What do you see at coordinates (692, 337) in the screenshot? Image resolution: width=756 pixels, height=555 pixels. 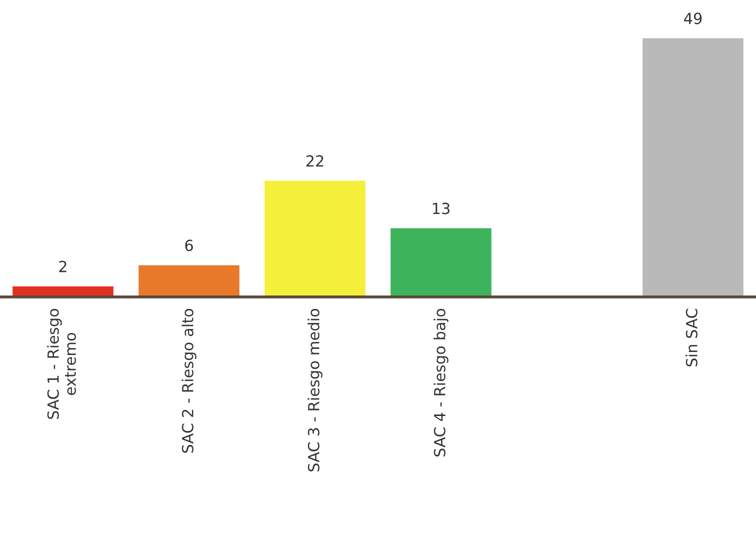 I see `x-tick-label: Sin SAC` at bounding box center [692, 337].